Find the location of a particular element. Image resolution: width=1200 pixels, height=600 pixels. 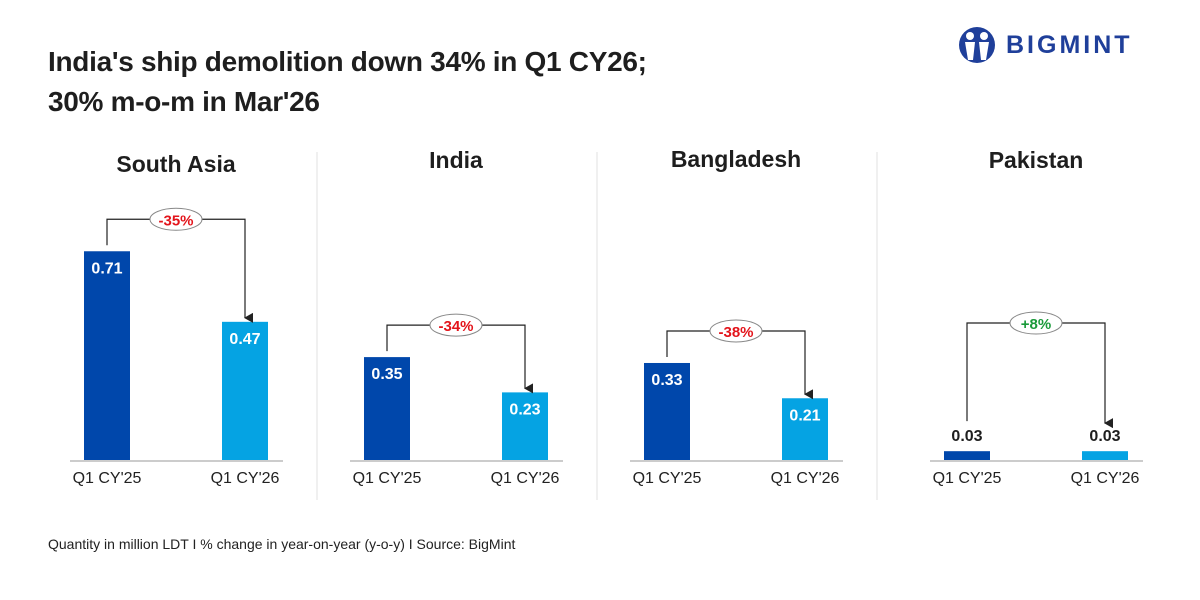

data-label: 0.47 is located at coordinates (244, 339).